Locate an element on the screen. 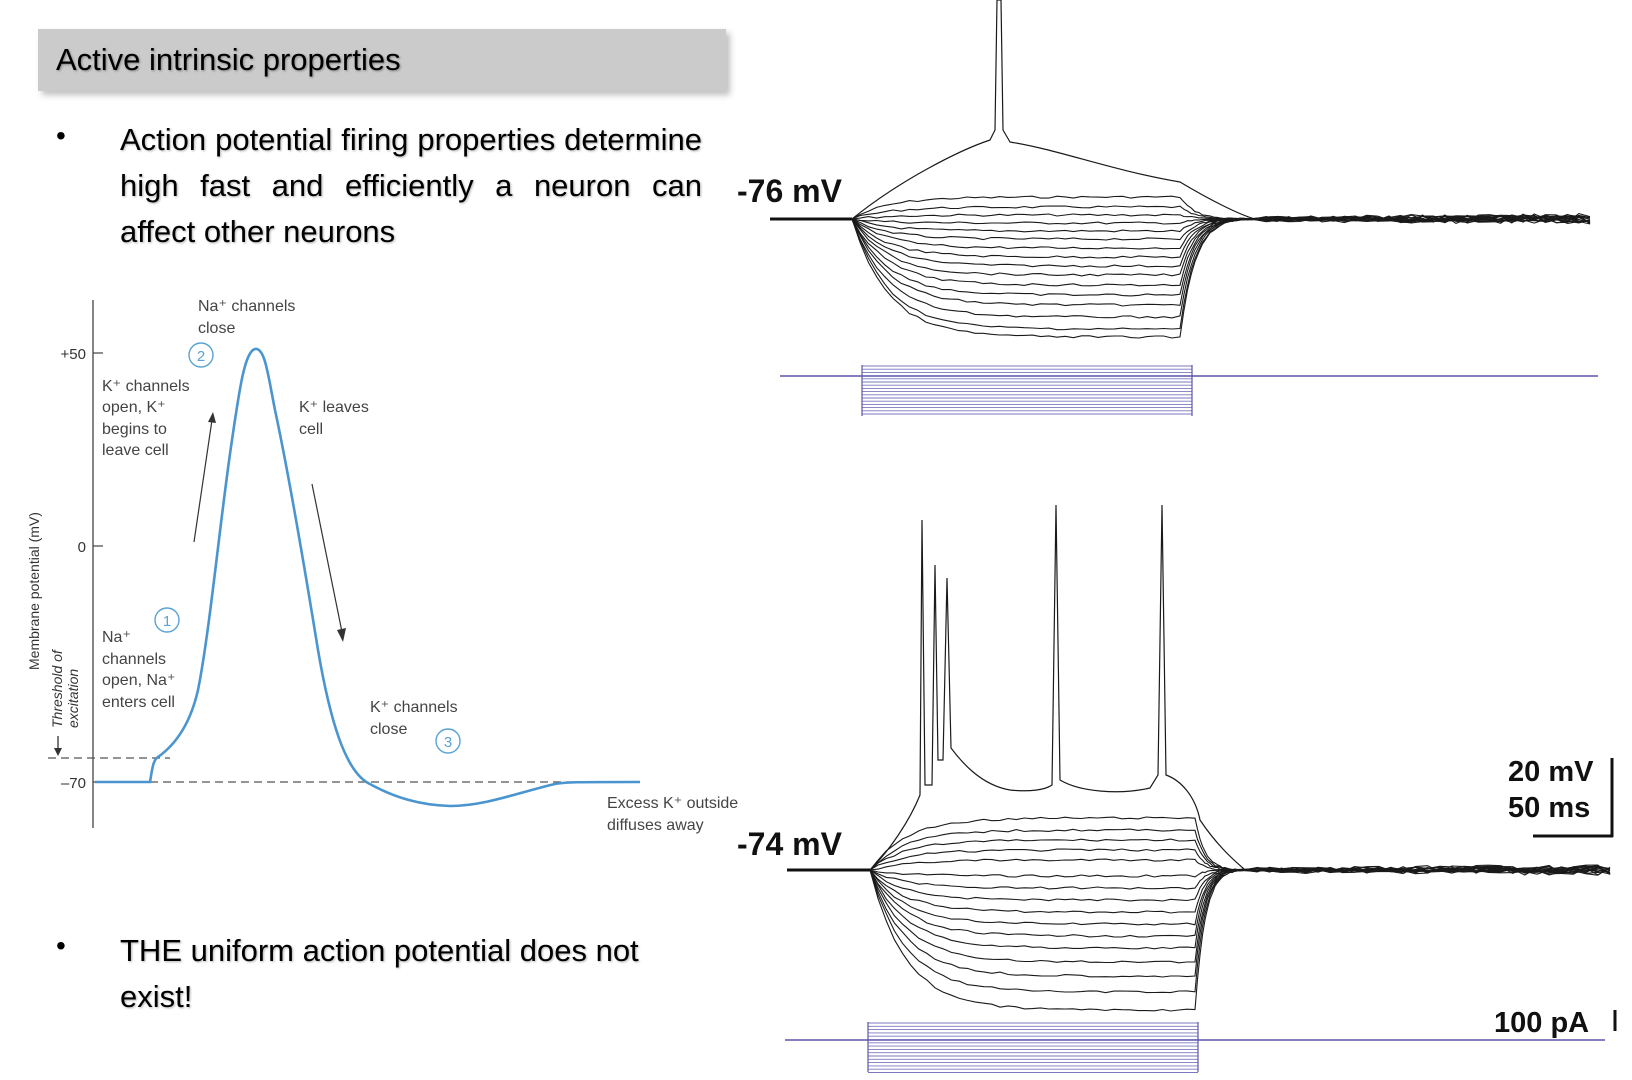 This screenshot has height=1080, width=1632. title-box: Active intrinsic properties is located at coordinates (382, 60).